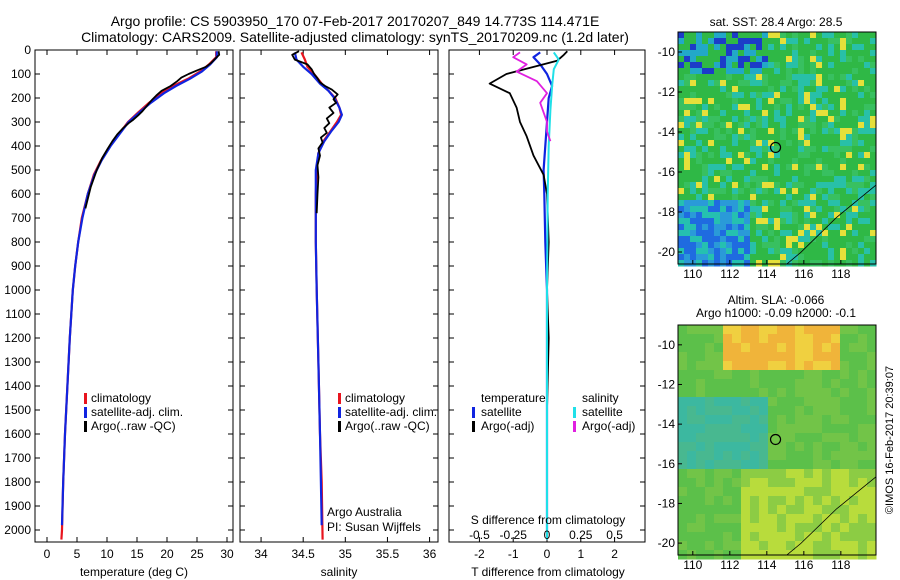 The image size is (900, 580). I want to click on legend-header-salinity: salinity, so click(600, 398).